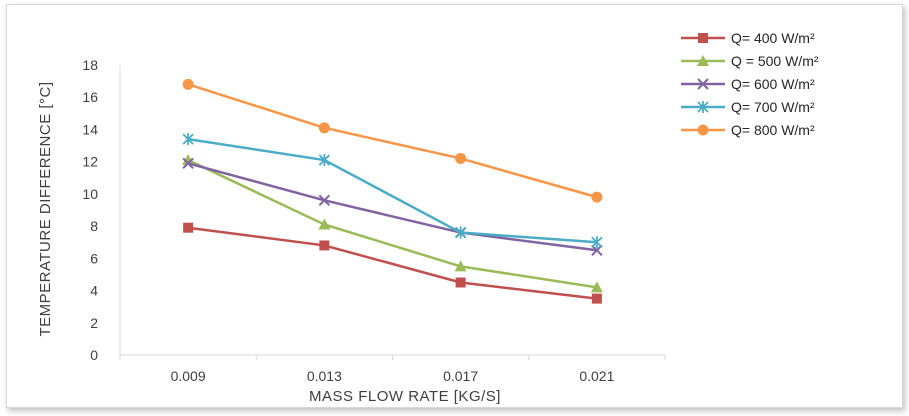 Image resolution: width=909 pixels, height=416 pixels. What do you see at coordinates (90, 194) in the screenshot?
I see `y-tick-label: 10` at bounding box center [90, 194].